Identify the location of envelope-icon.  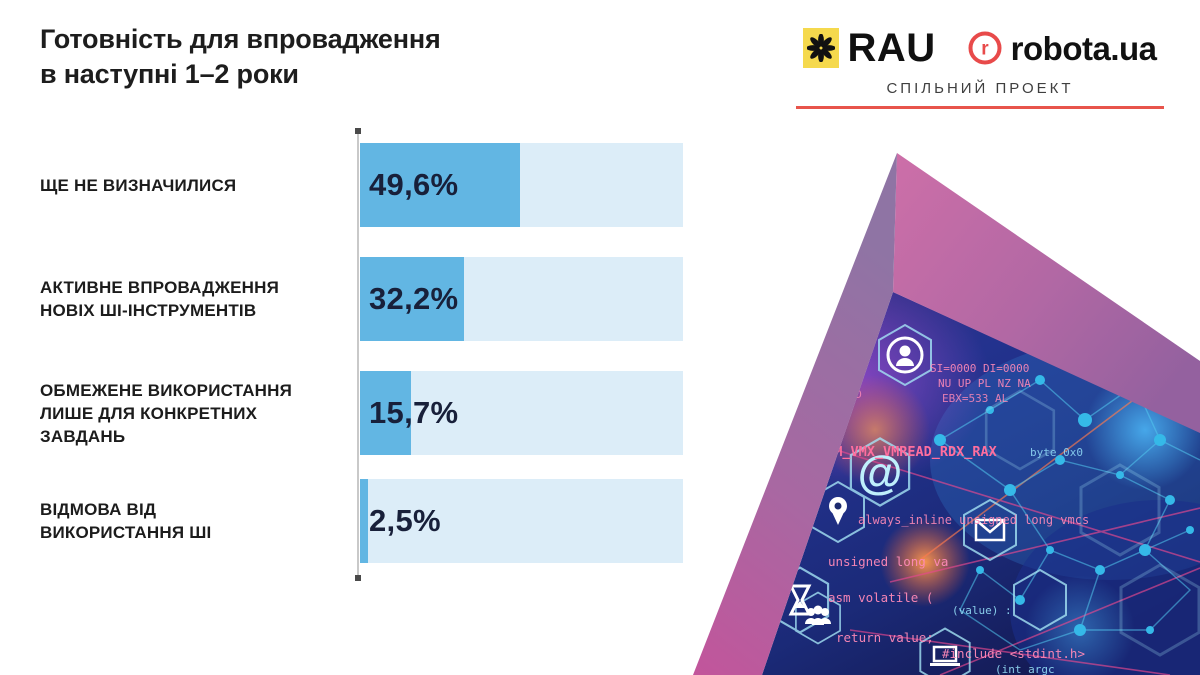
(990, 530).